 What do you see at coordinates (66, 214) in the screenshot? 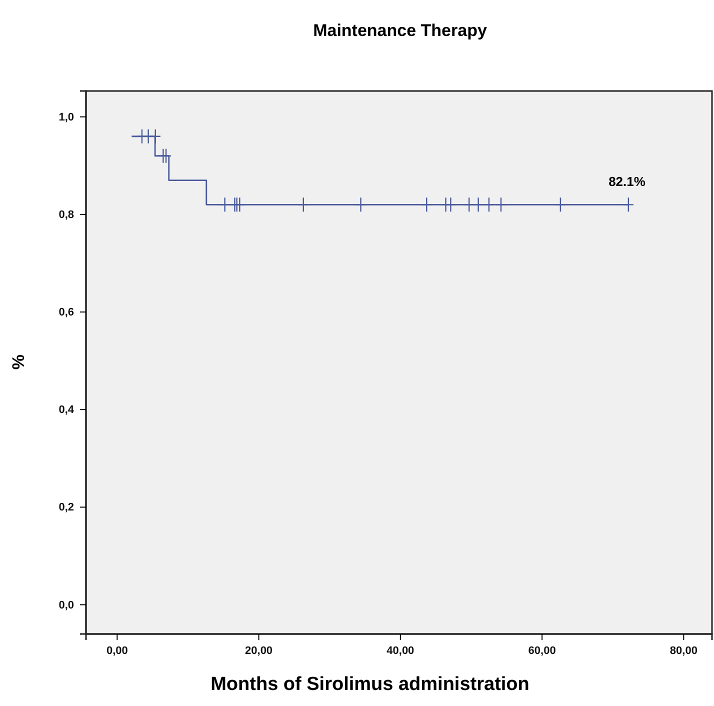
I see `y-tick-label: 0,8` at bounding box center [66, 214].